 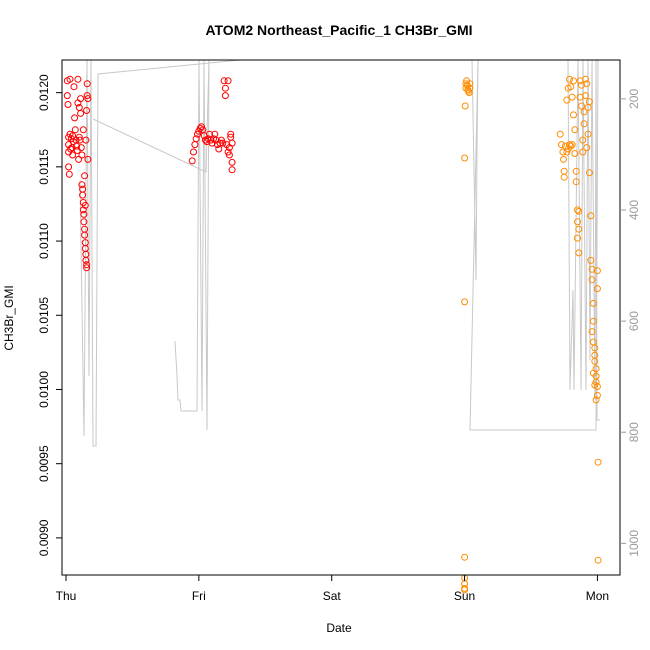 I want to click on y-tick-label: 0.0120, so click(x=44, y=92).